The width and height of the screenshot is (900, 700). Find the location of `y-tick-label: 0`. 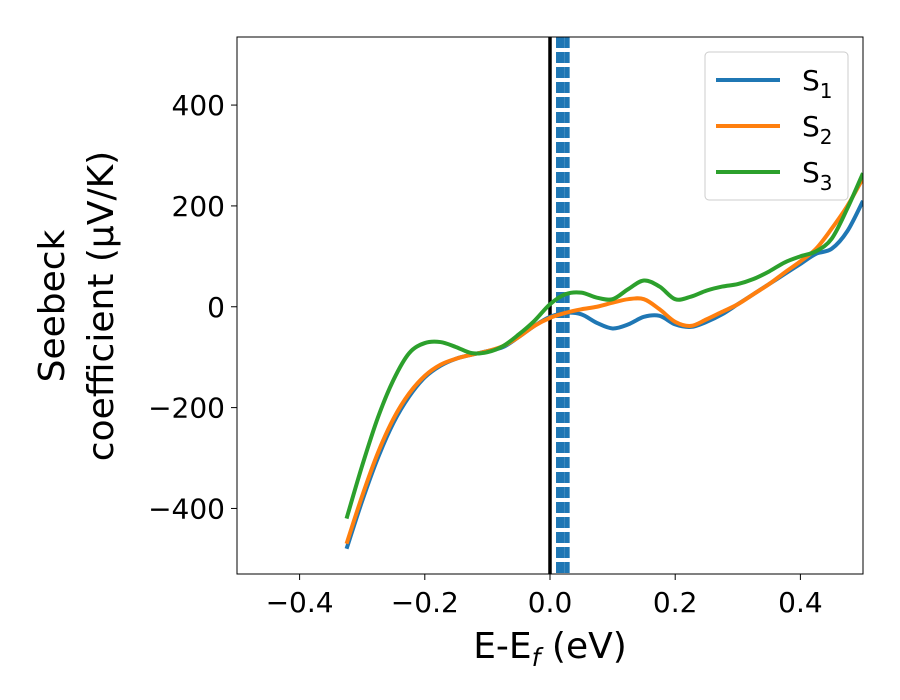

y-tick-label: 0 is located at coordinates (216, 307).